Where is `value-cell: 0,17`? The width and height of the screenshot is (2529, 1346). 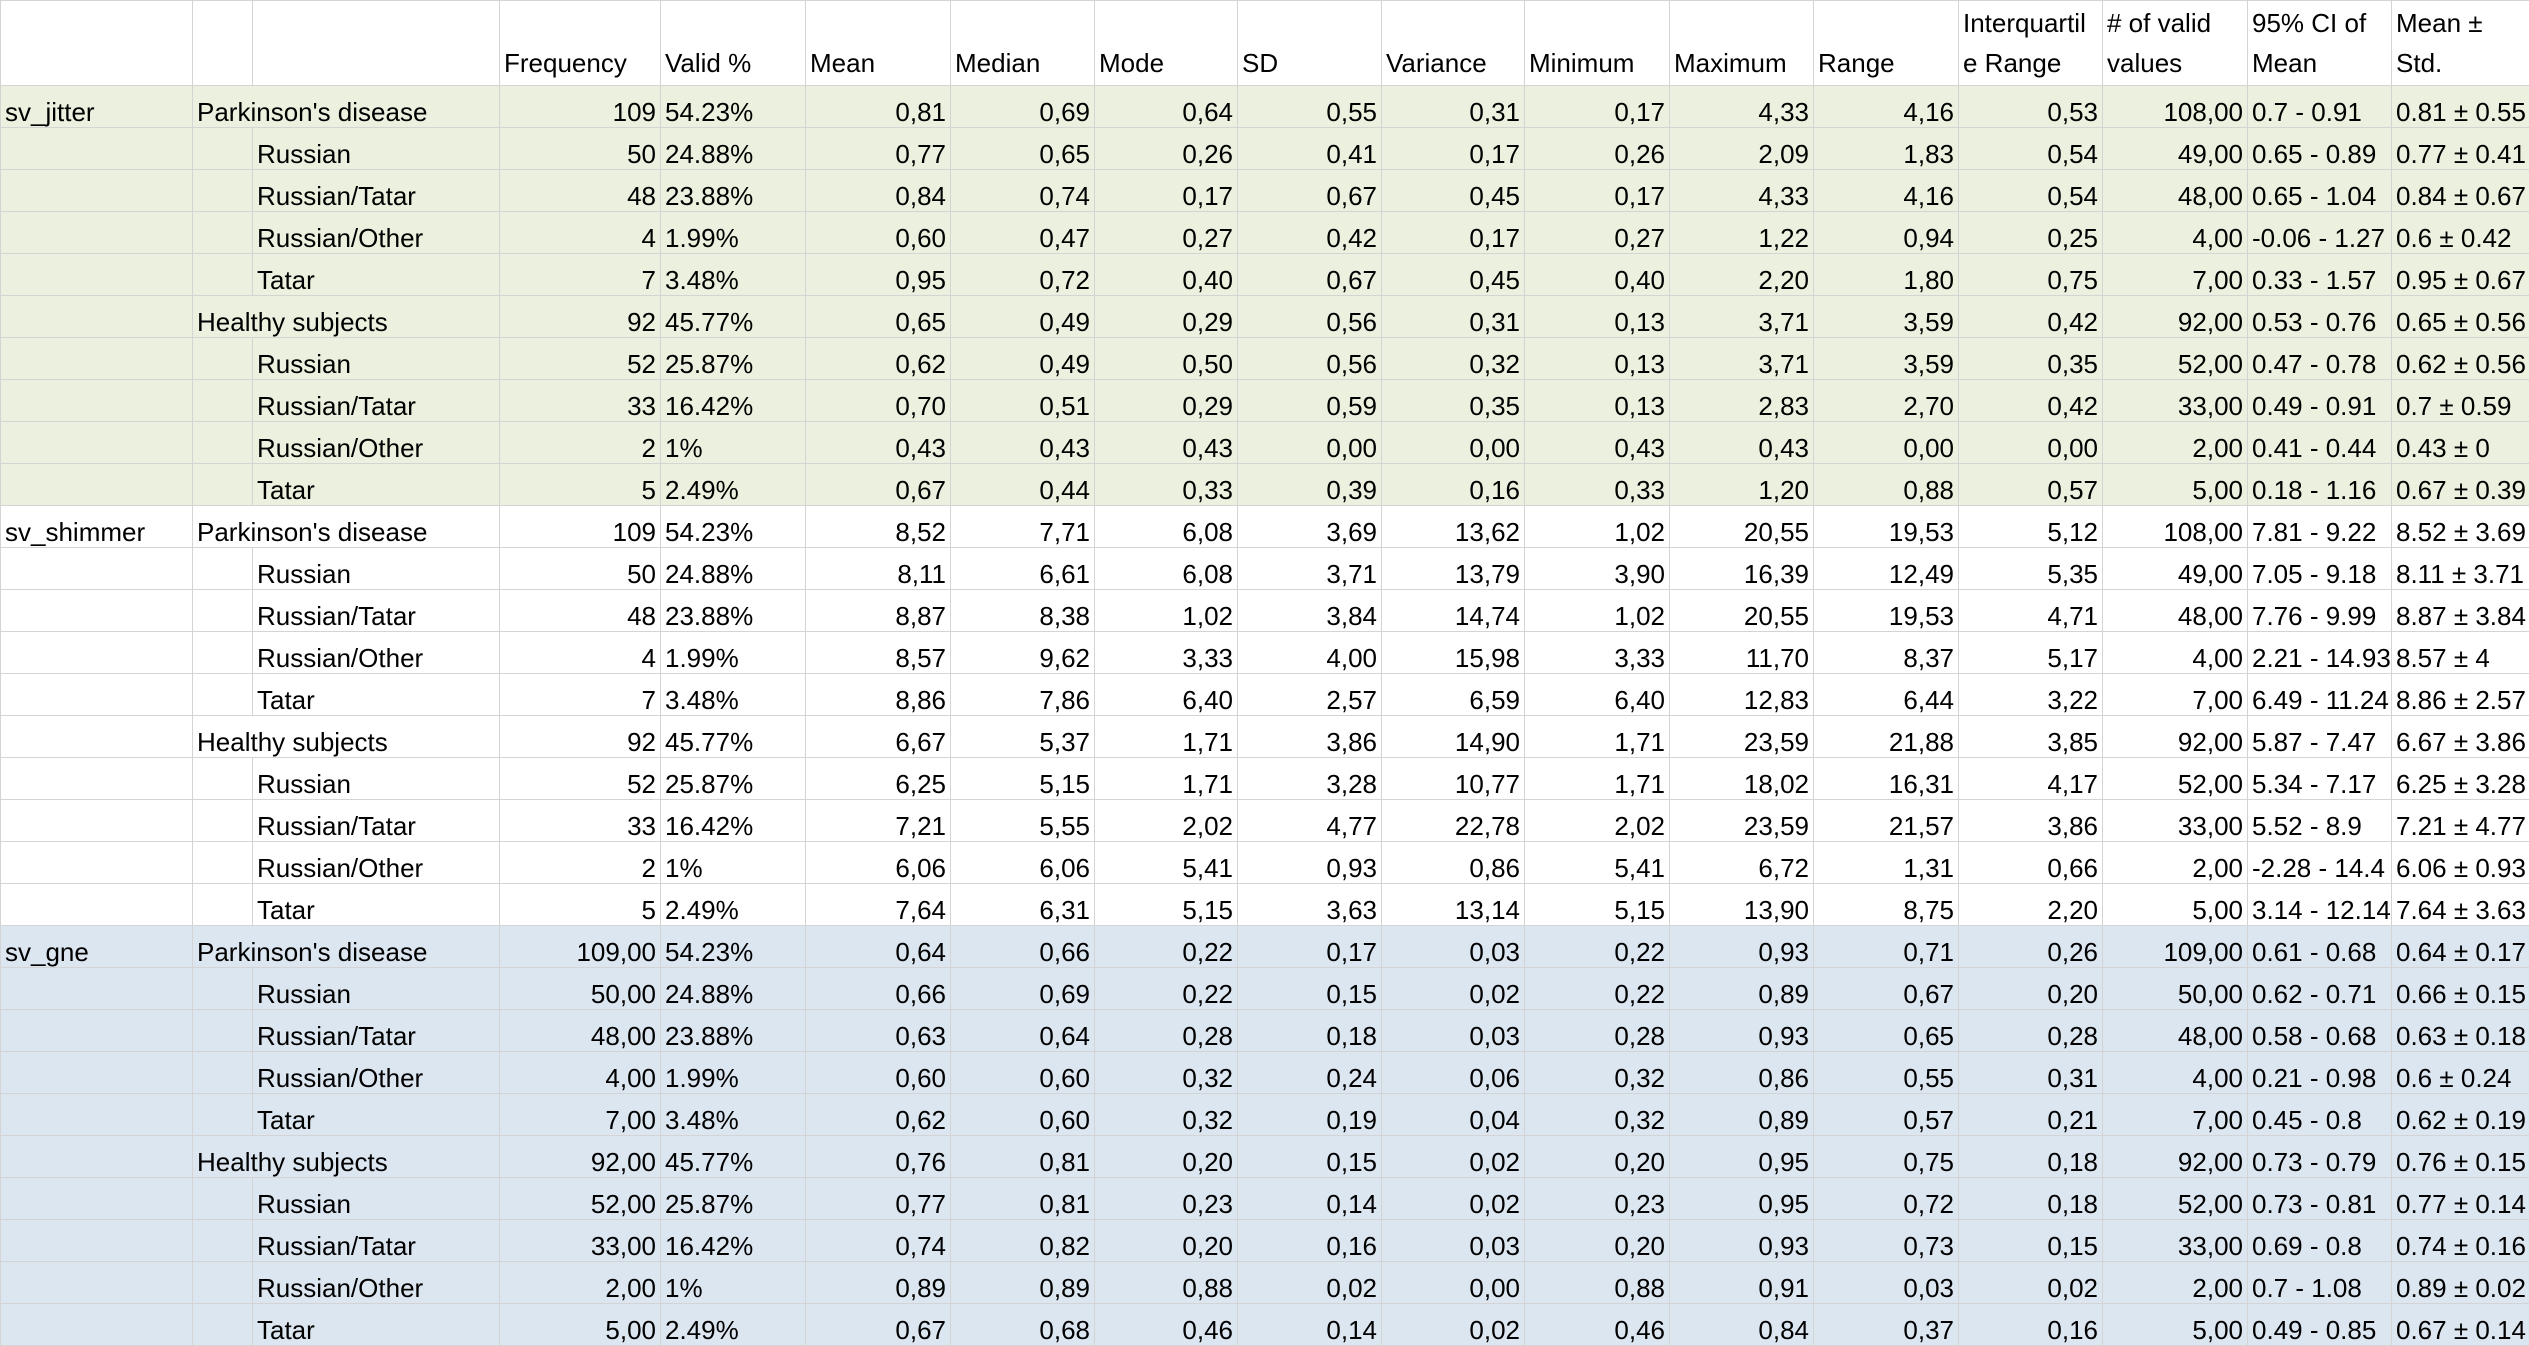
value-cell: 0,17 is located at coordinates (1453, 233).